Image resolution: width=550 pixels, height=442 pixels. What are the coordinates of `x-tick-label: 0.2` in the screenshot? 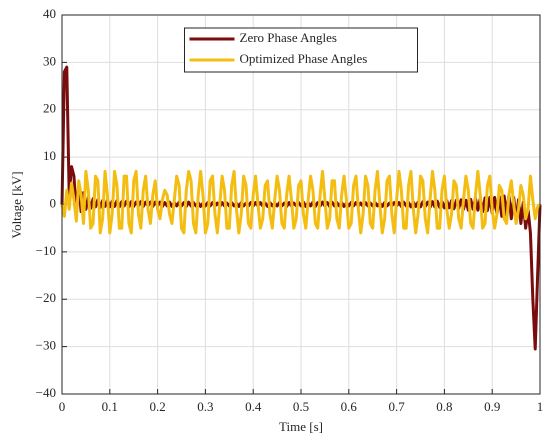 It's located at (157, 406).